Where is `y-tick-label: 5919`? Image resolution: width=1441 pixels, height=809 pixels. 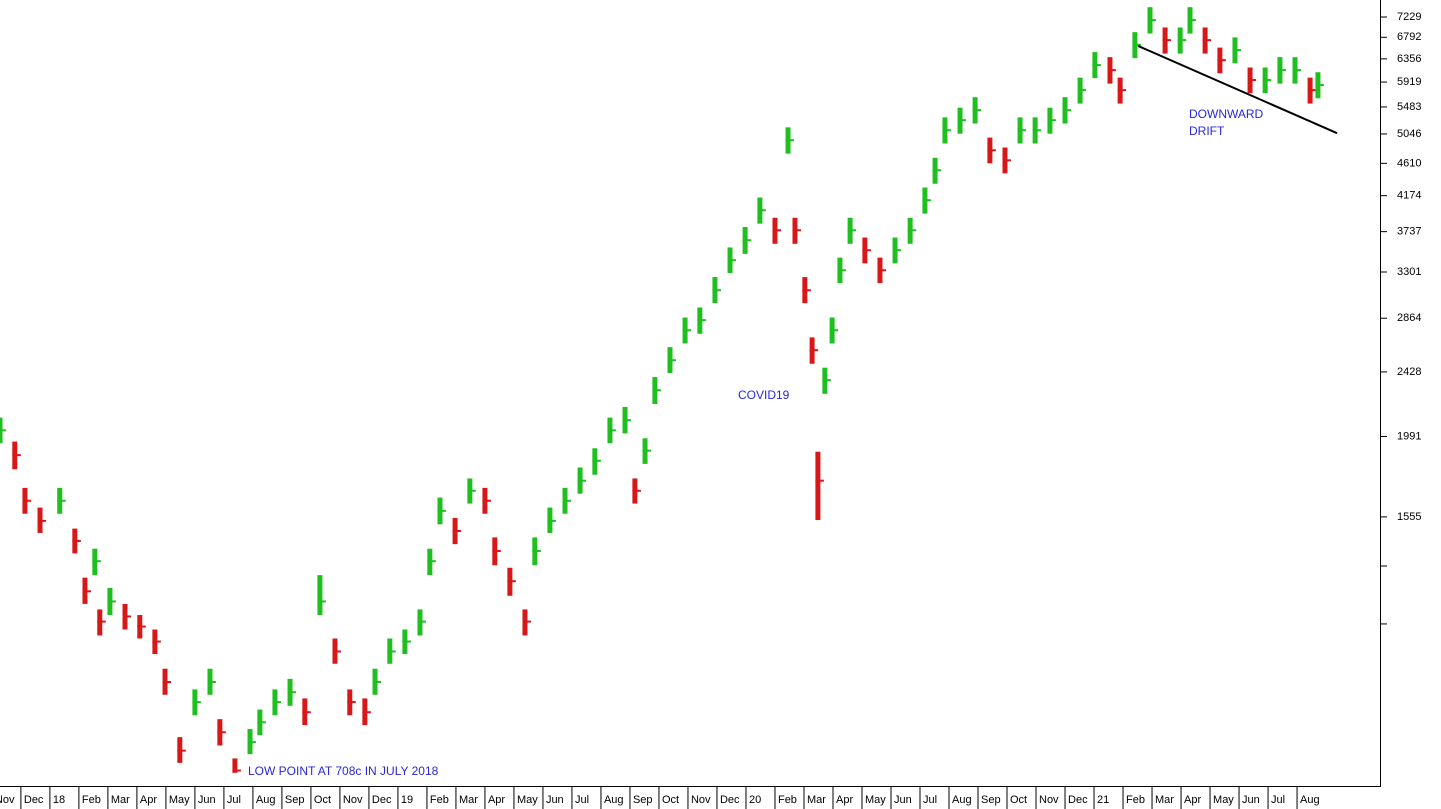 y-tick-label: 5919 is located at coordinates (1409, 82).